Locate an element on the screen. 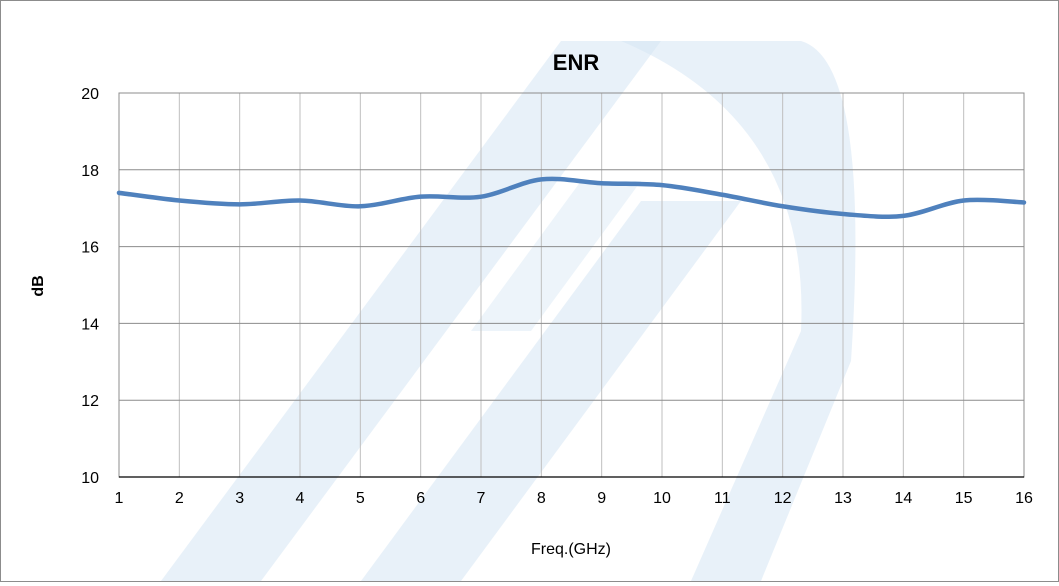 Image resolution: width=1059 pixels, height=586 pixels. x-tick-label: 14 is located at coordinates (903, 498).